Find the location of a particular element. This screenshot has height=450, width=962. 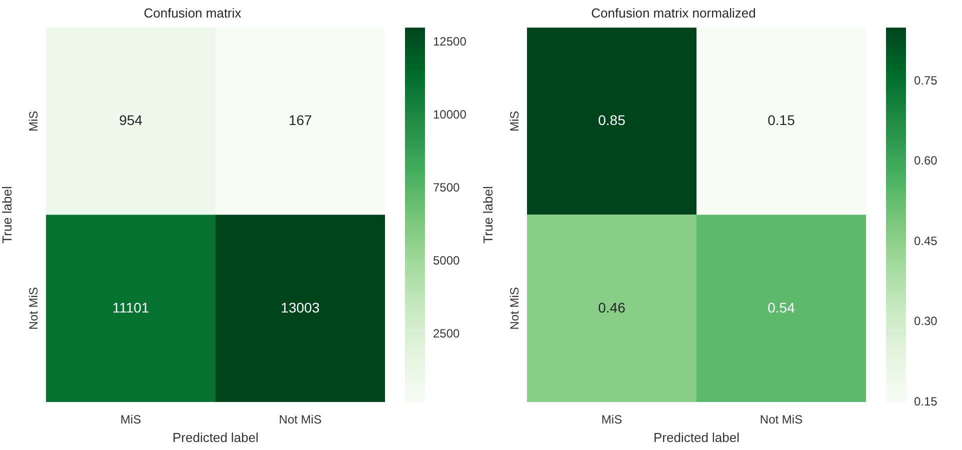

chart-title: Confusion matrix is located at coordinates (193, 12).